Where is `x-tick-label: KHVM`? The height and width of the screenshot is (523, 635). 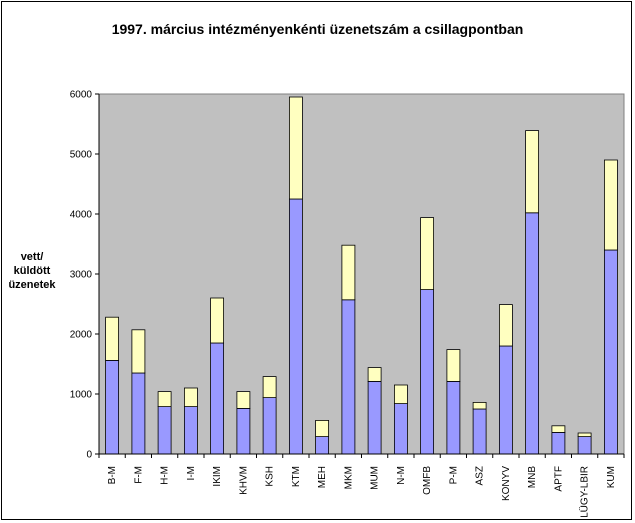 x-tick-label: KHVM is located at coordinates (243, 480).